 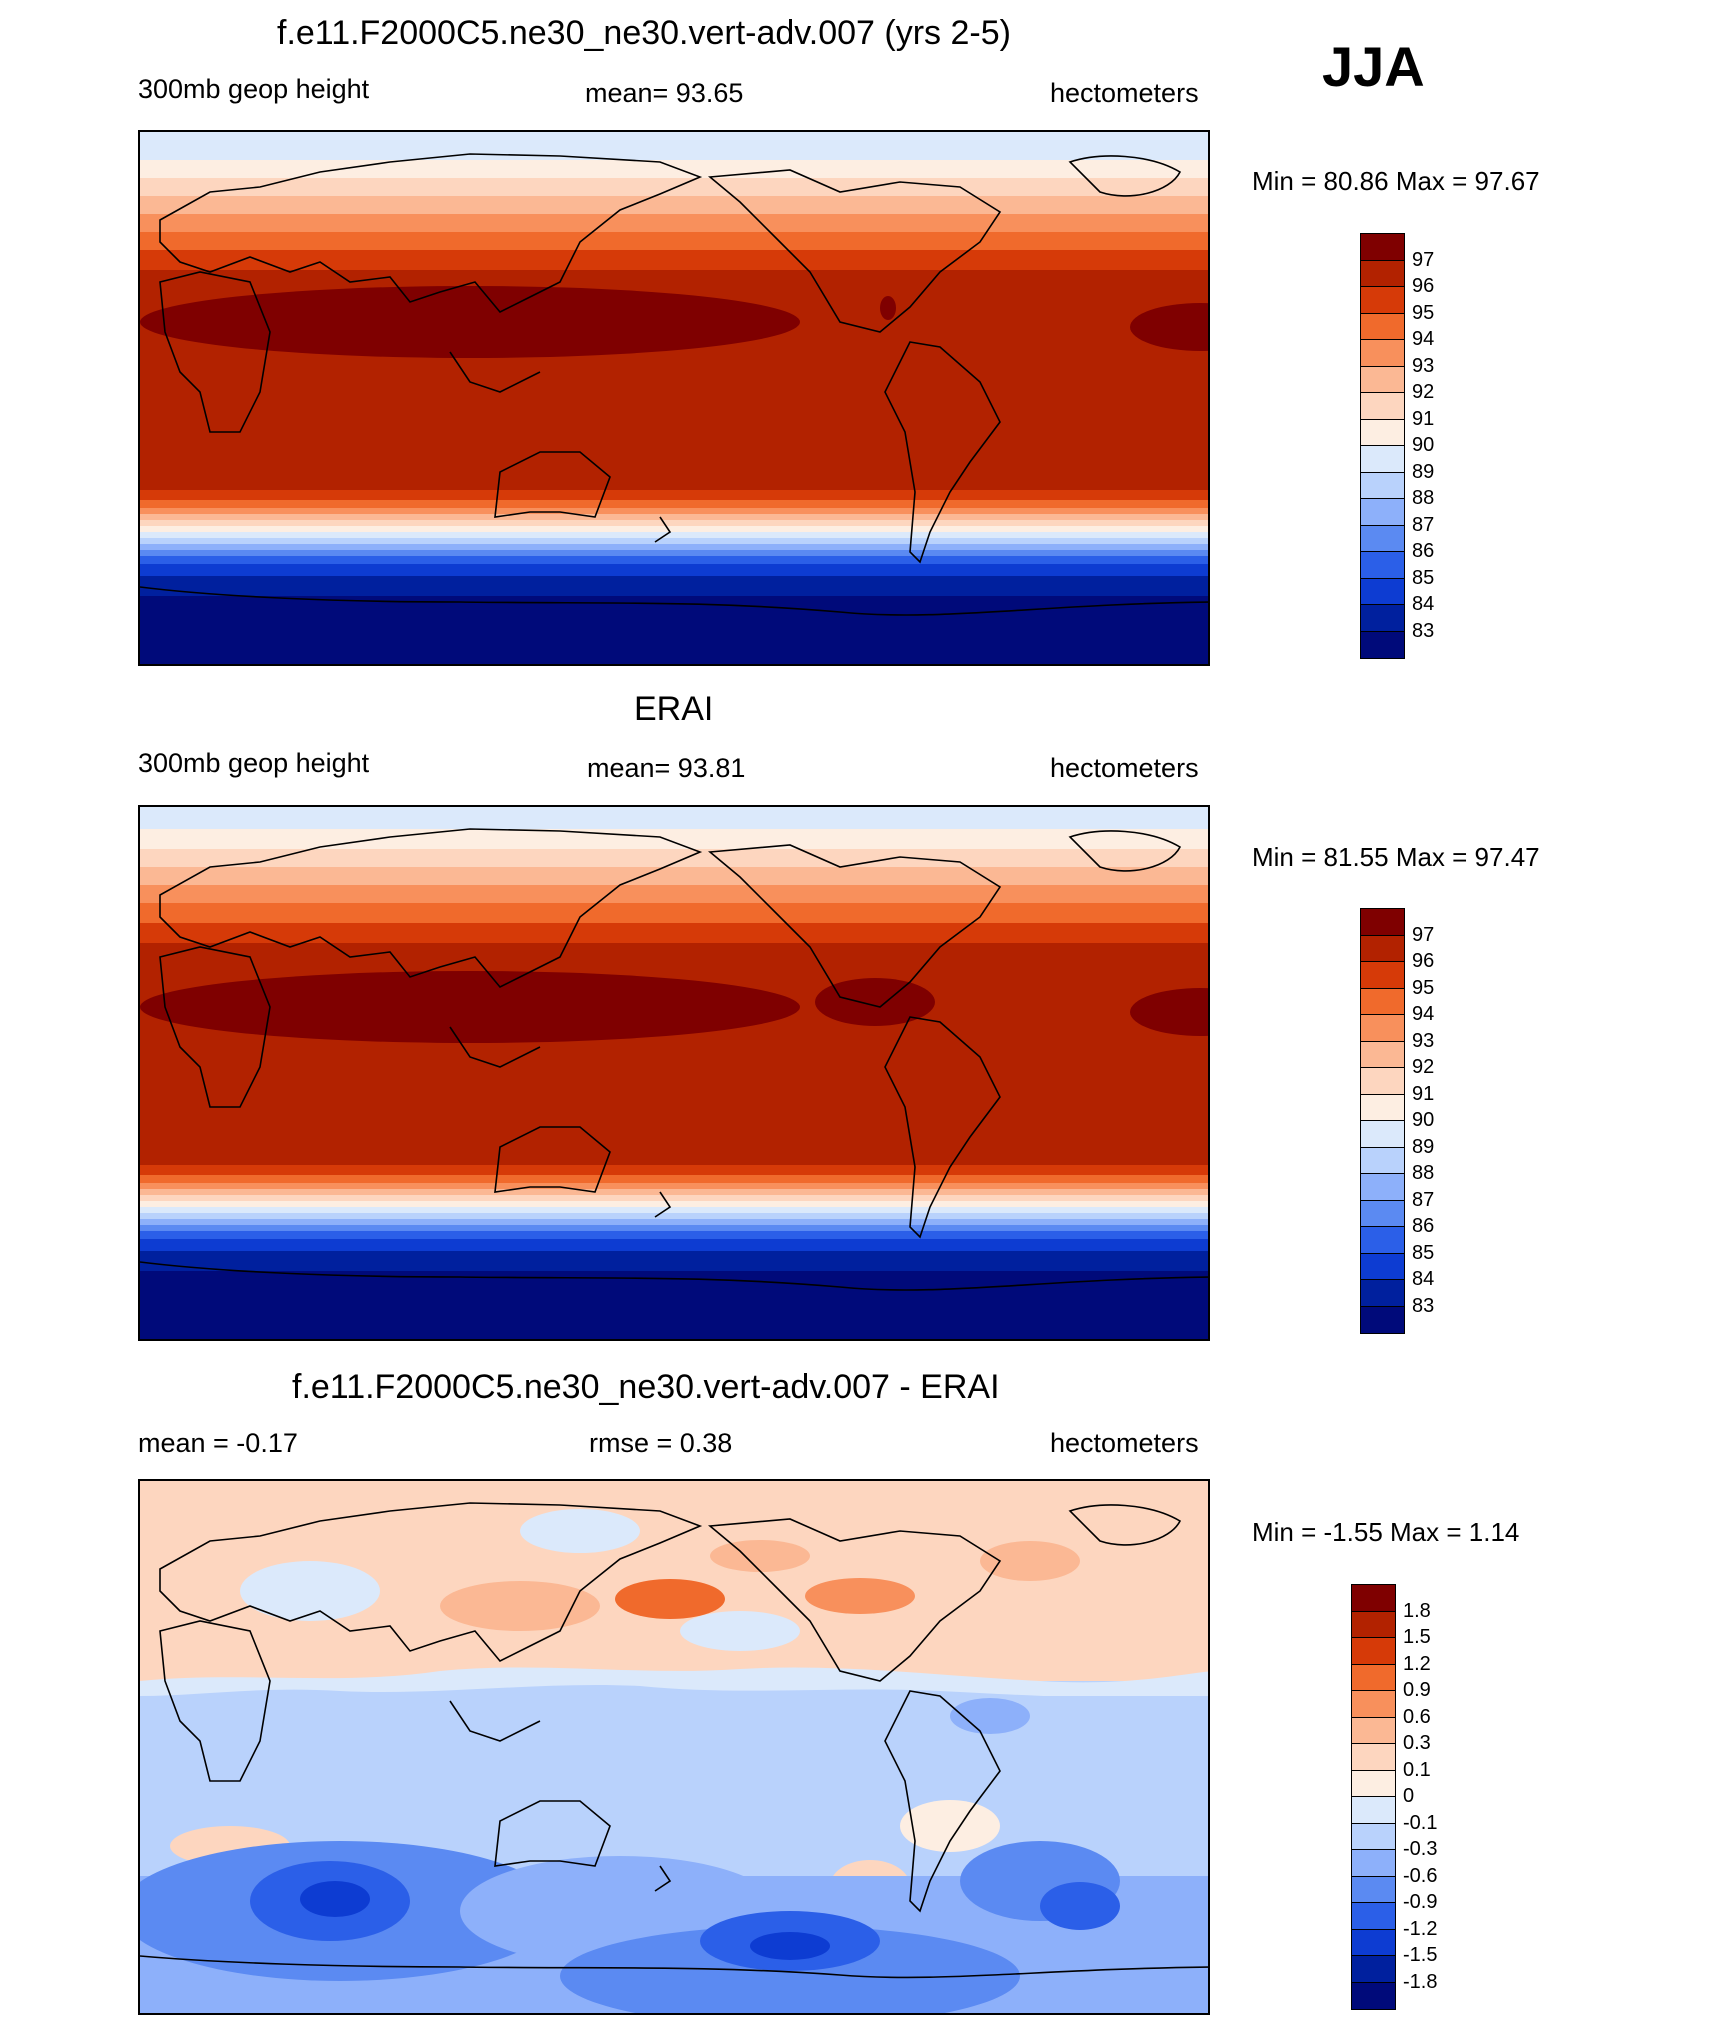 What do you see at coordinates (1420, 1823) in the screenshot?
I see `colorbar-label: -0.1` at bounding box center [1420, 1823].